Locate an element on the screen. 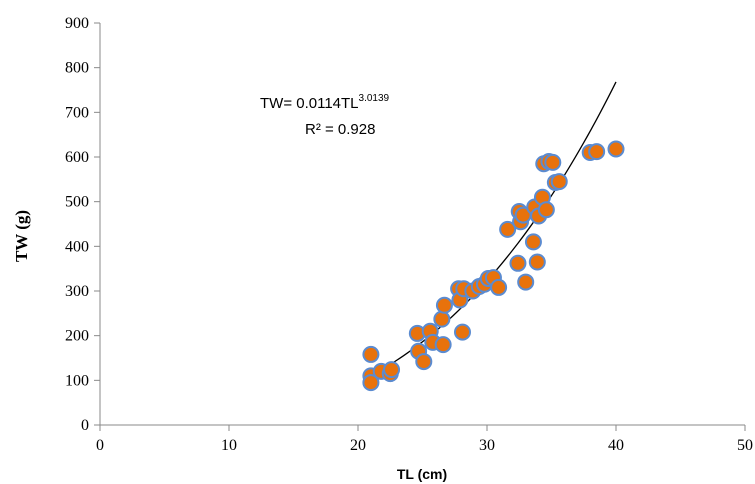 The width and height of the screenshot is (755, 484). y-tick-label: 400 is located at coordinates (77, 246).